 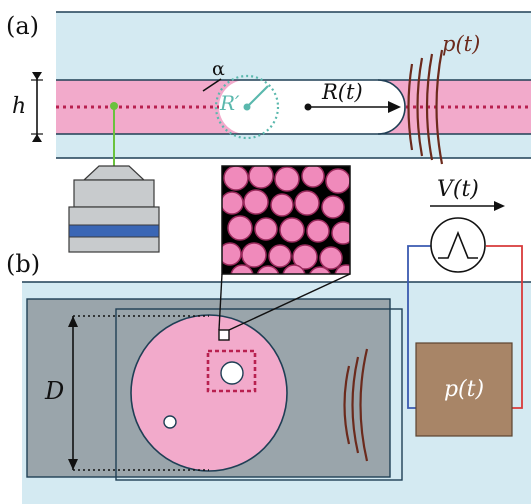 I want to click on wire-red, so click(x=504, y=327).